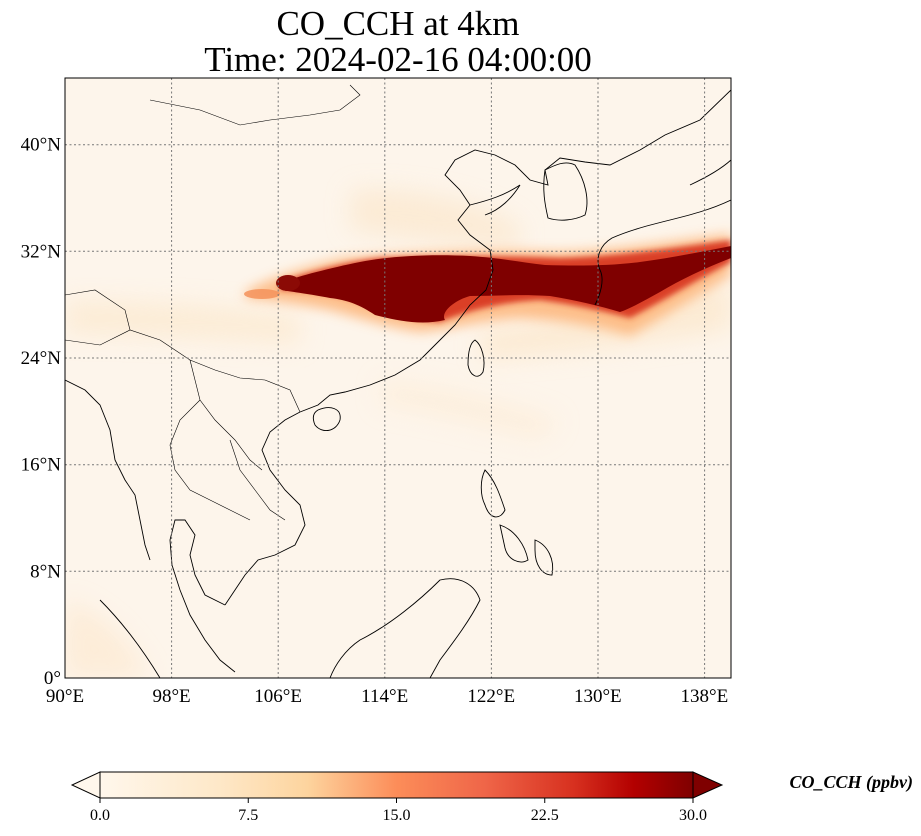 The width and height of the screenshot is (921, 836). I want to click on diffuse-plume-southwest, so click(182, 322).